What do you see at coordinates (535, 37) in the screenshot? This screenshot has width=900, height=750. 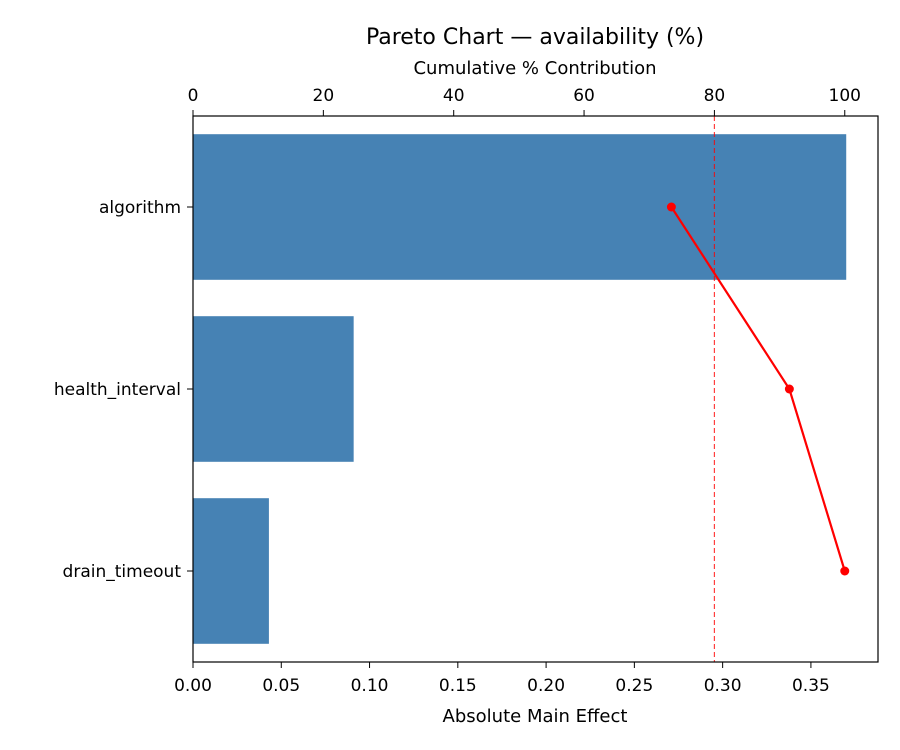 I see `chart-title: Pareto Chart — availability (%)` at bounding box center [535, 37].